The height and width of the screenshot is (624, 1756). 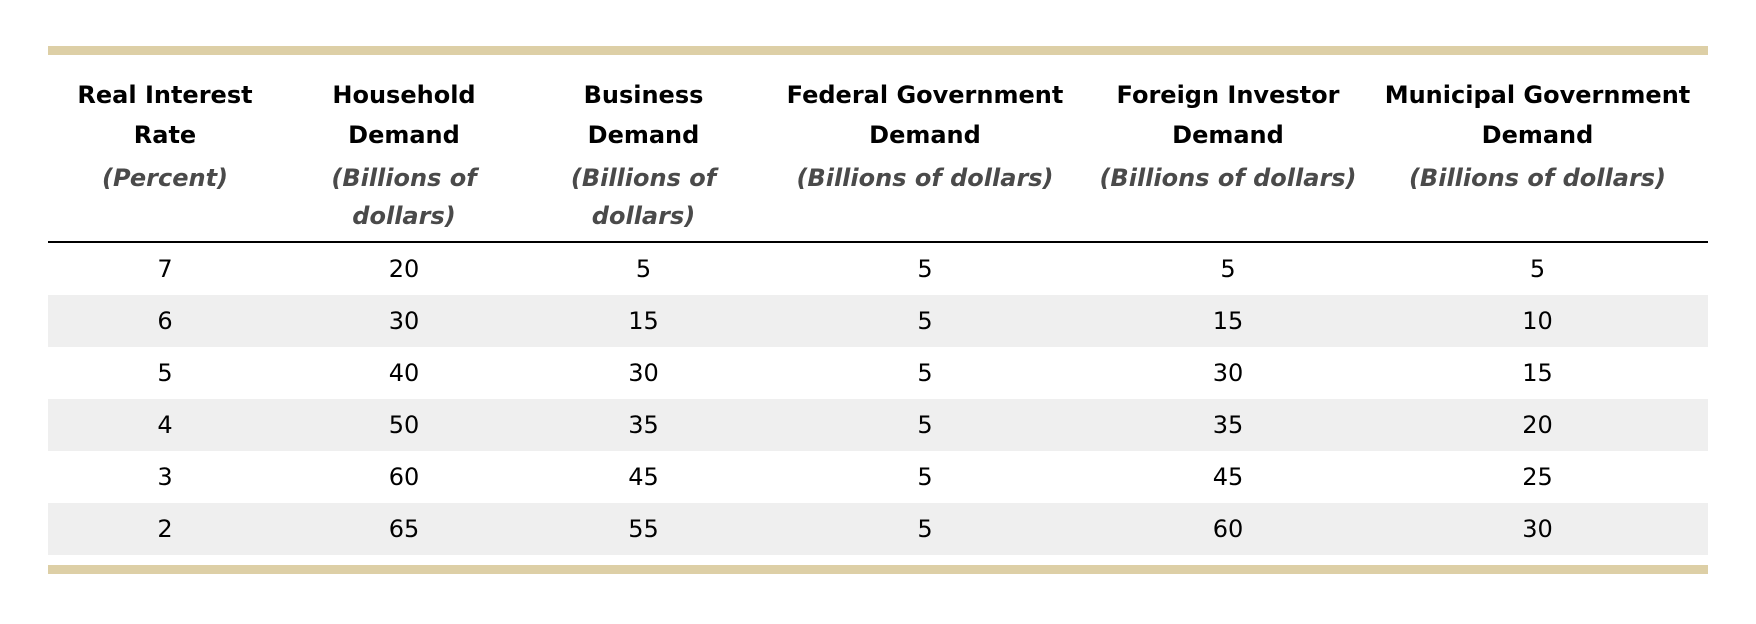 What do you see at coordinates (878, 50) in the screenshot?
I see `table-top-rule` at bounding box center [878, 50].